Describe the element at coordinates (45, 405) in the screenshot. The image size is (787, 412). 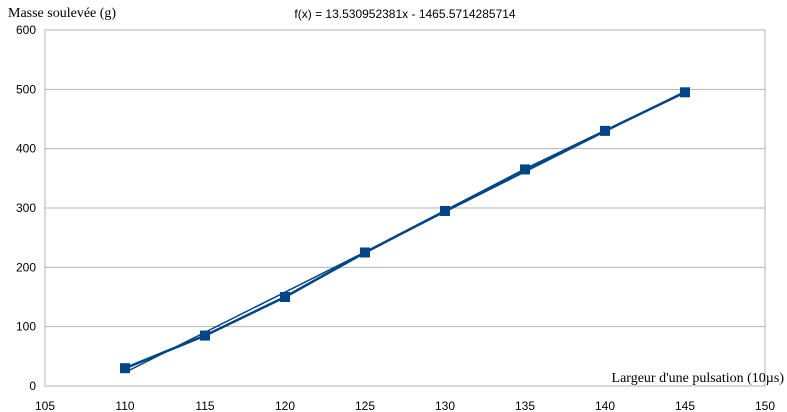
I see `x-tick-label: 105` at that location.